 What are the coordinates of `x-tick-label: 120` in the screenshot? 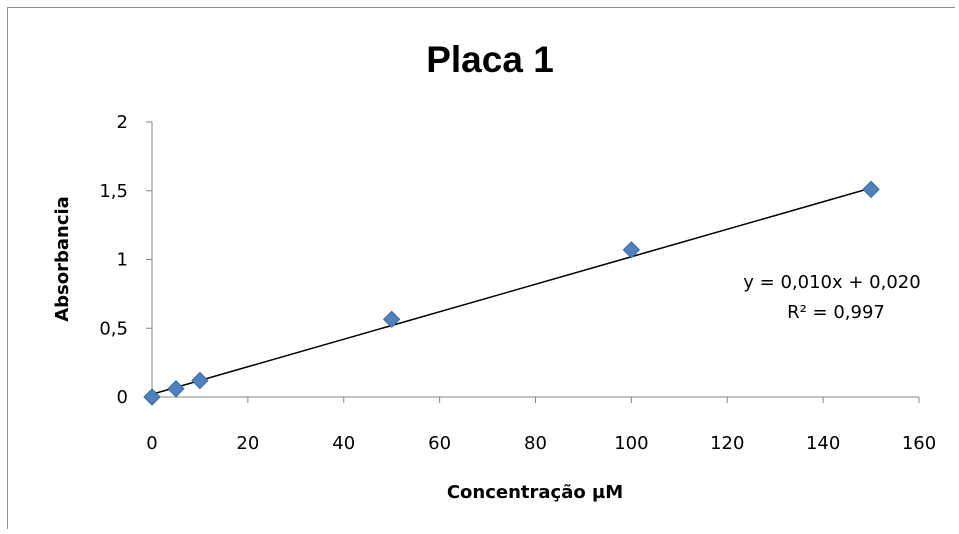 It's located at (727, 443).